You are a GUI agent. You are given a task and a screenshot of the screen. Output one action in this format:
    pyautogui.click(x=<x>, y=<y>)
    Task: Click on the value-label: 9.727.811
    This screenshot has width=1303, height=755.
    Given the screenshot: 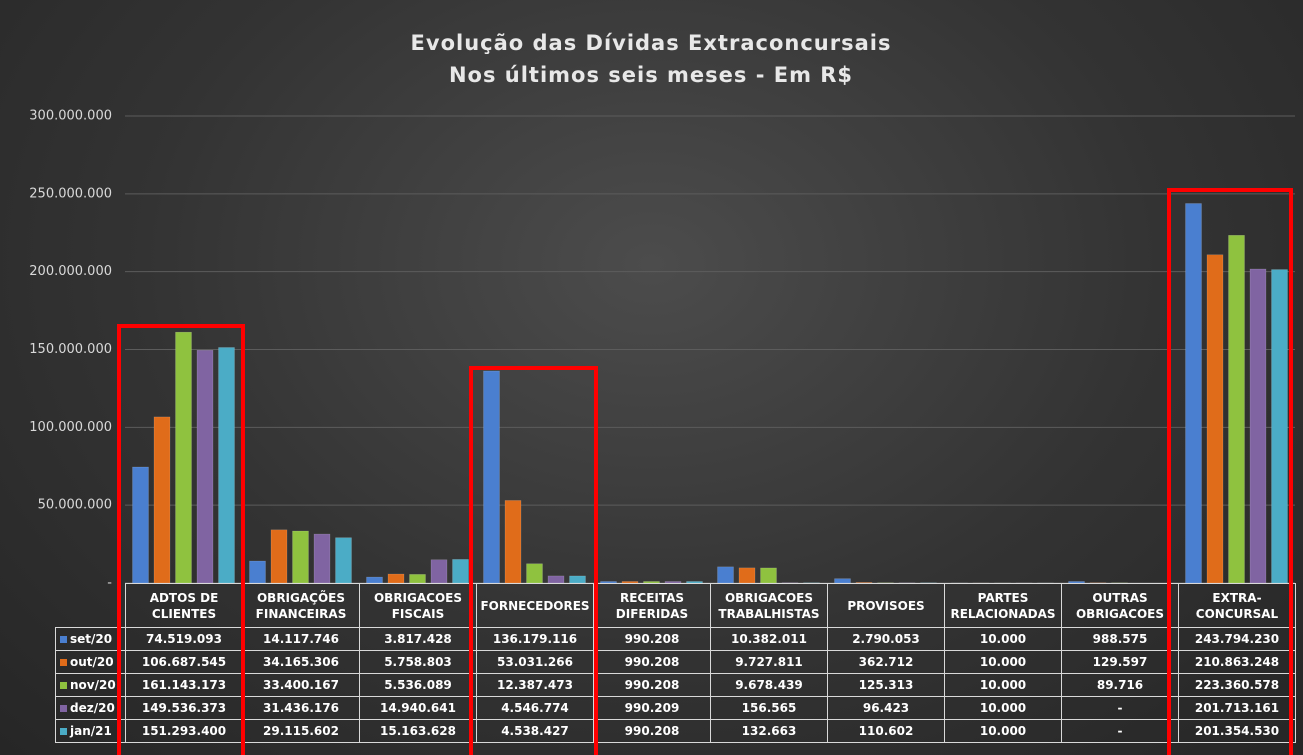 What is the action you would take?
    pyautogui.click(x=769, y=662)
    